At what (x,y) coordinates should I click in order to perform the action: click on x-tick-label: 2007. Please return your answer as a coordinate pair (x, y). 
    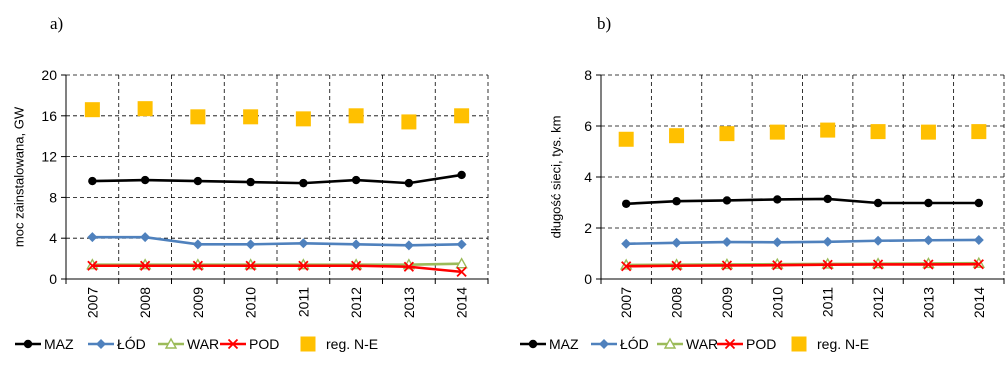
    Looking at the image, I should click on (626, 302).